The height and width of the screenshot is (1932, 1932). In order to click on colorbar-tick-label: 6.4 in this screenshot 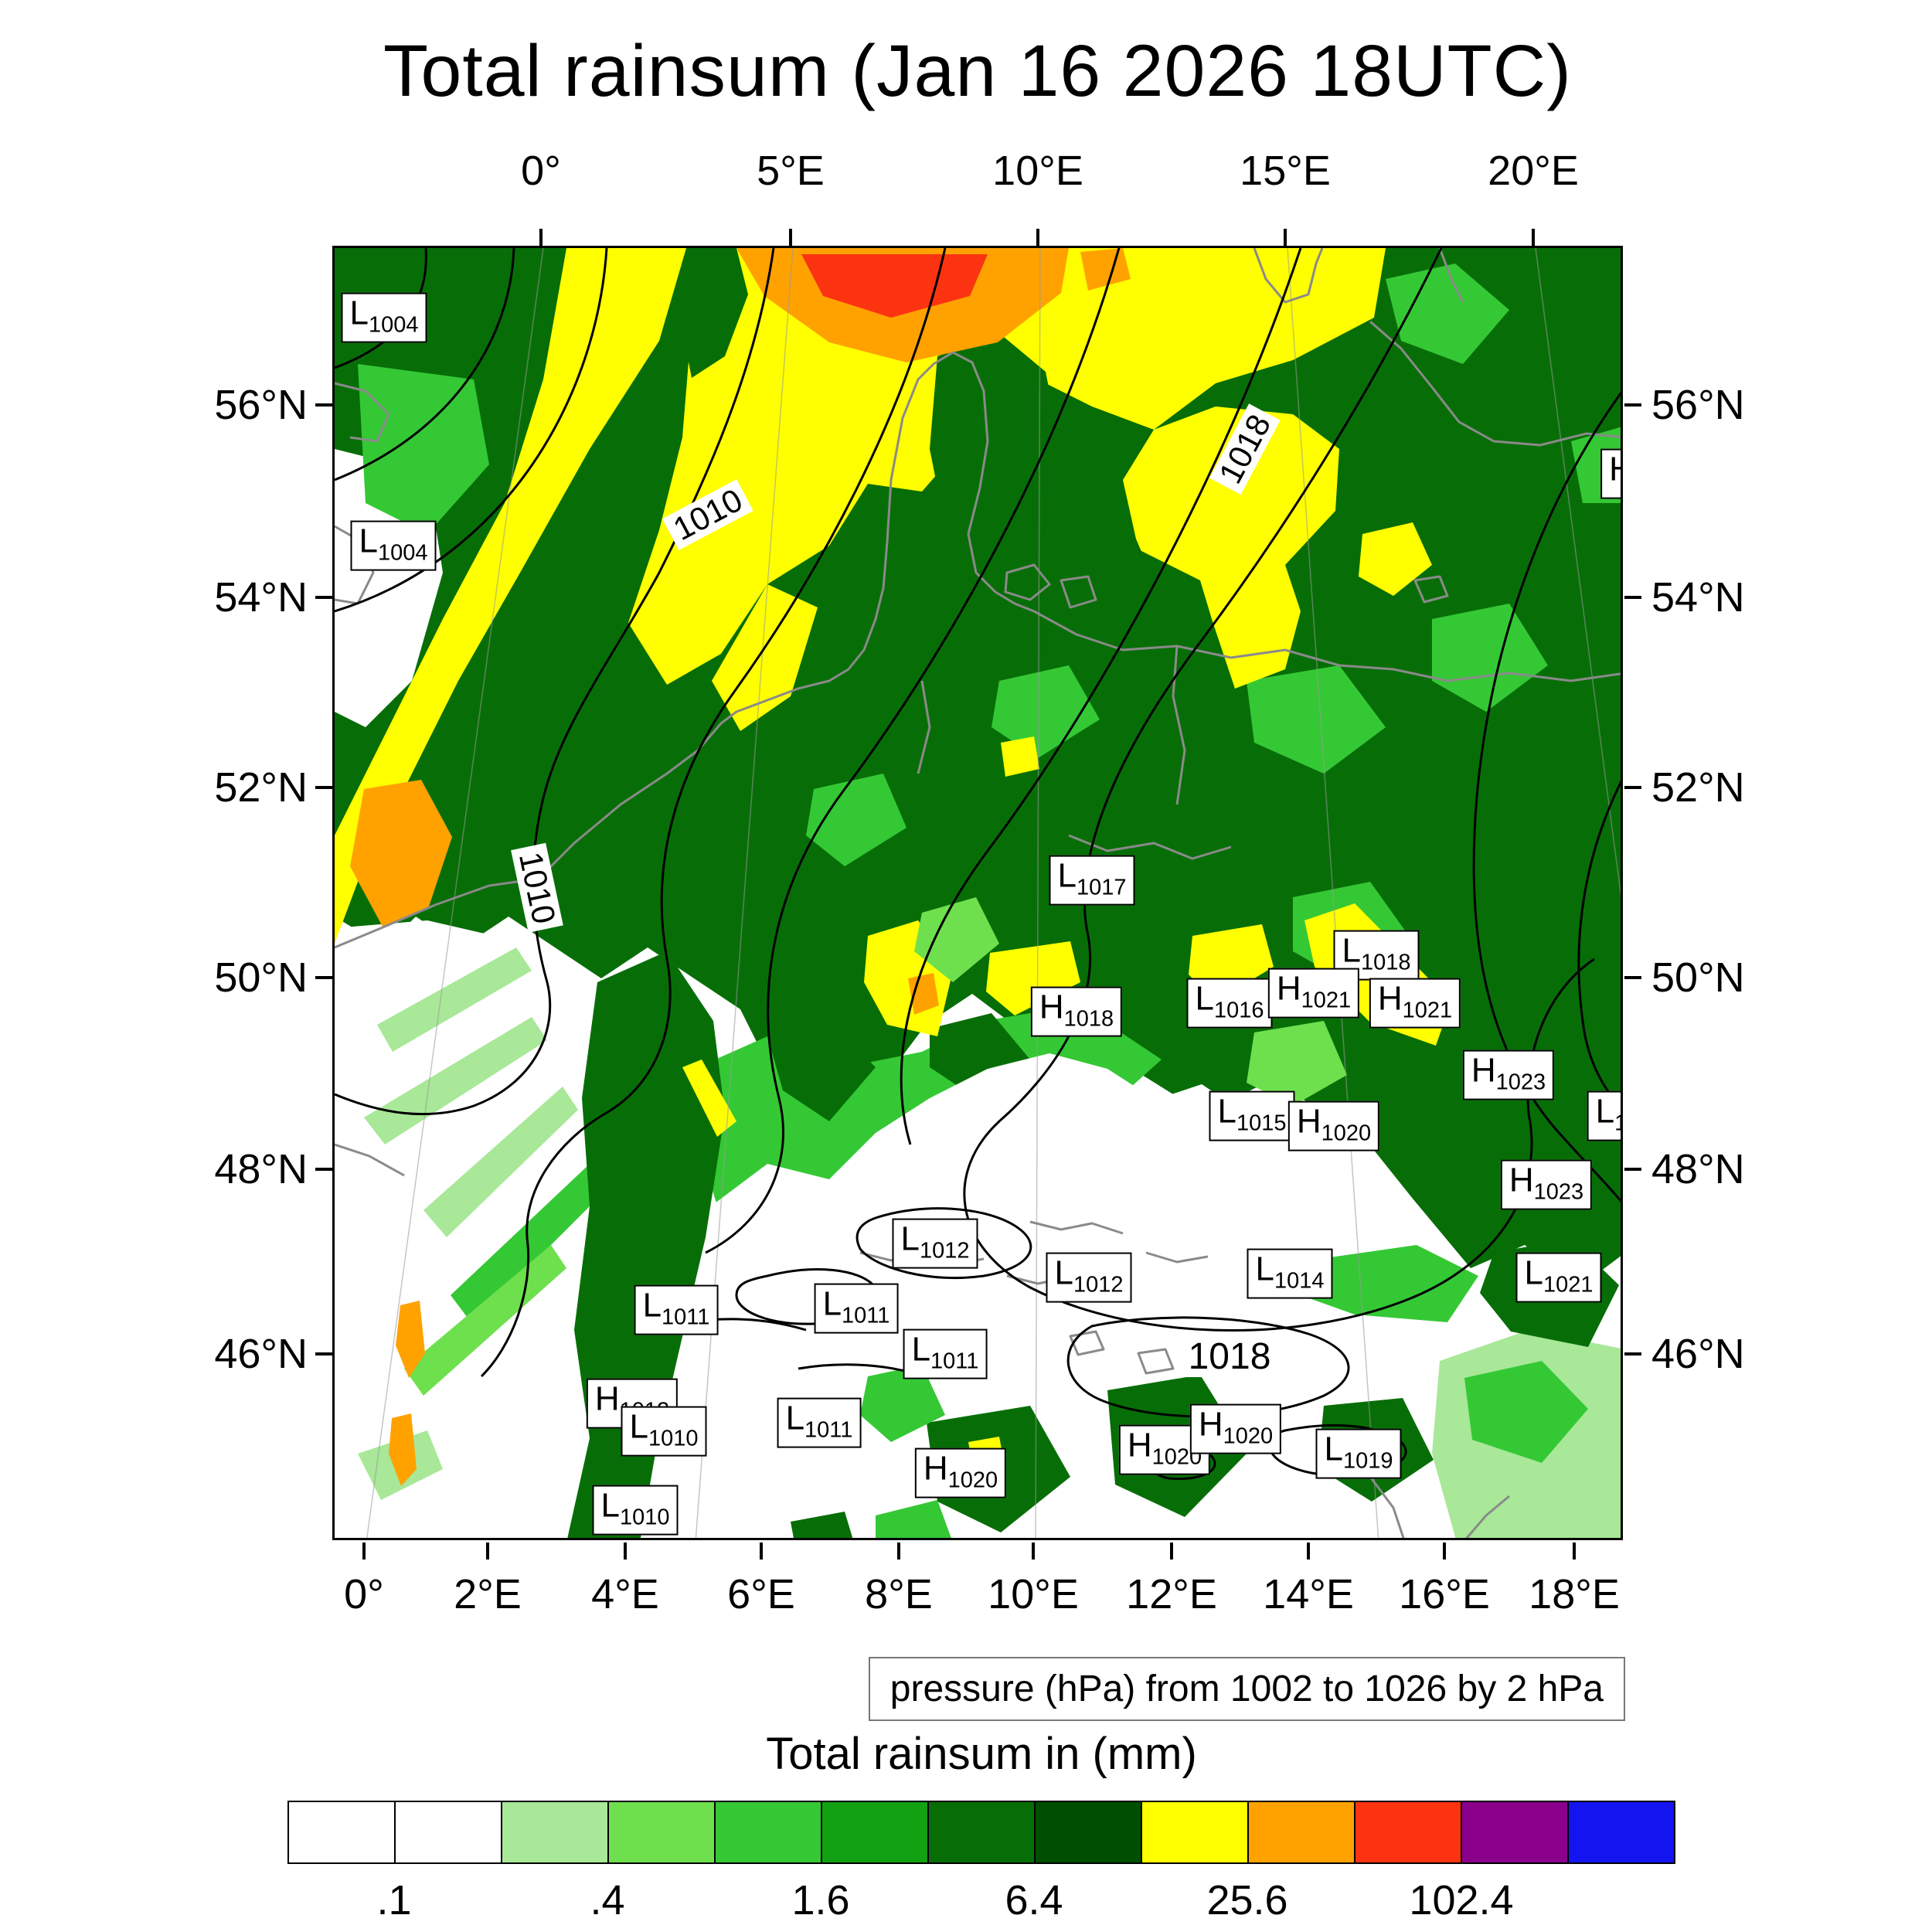, I will do `click(1034, 1900)`.